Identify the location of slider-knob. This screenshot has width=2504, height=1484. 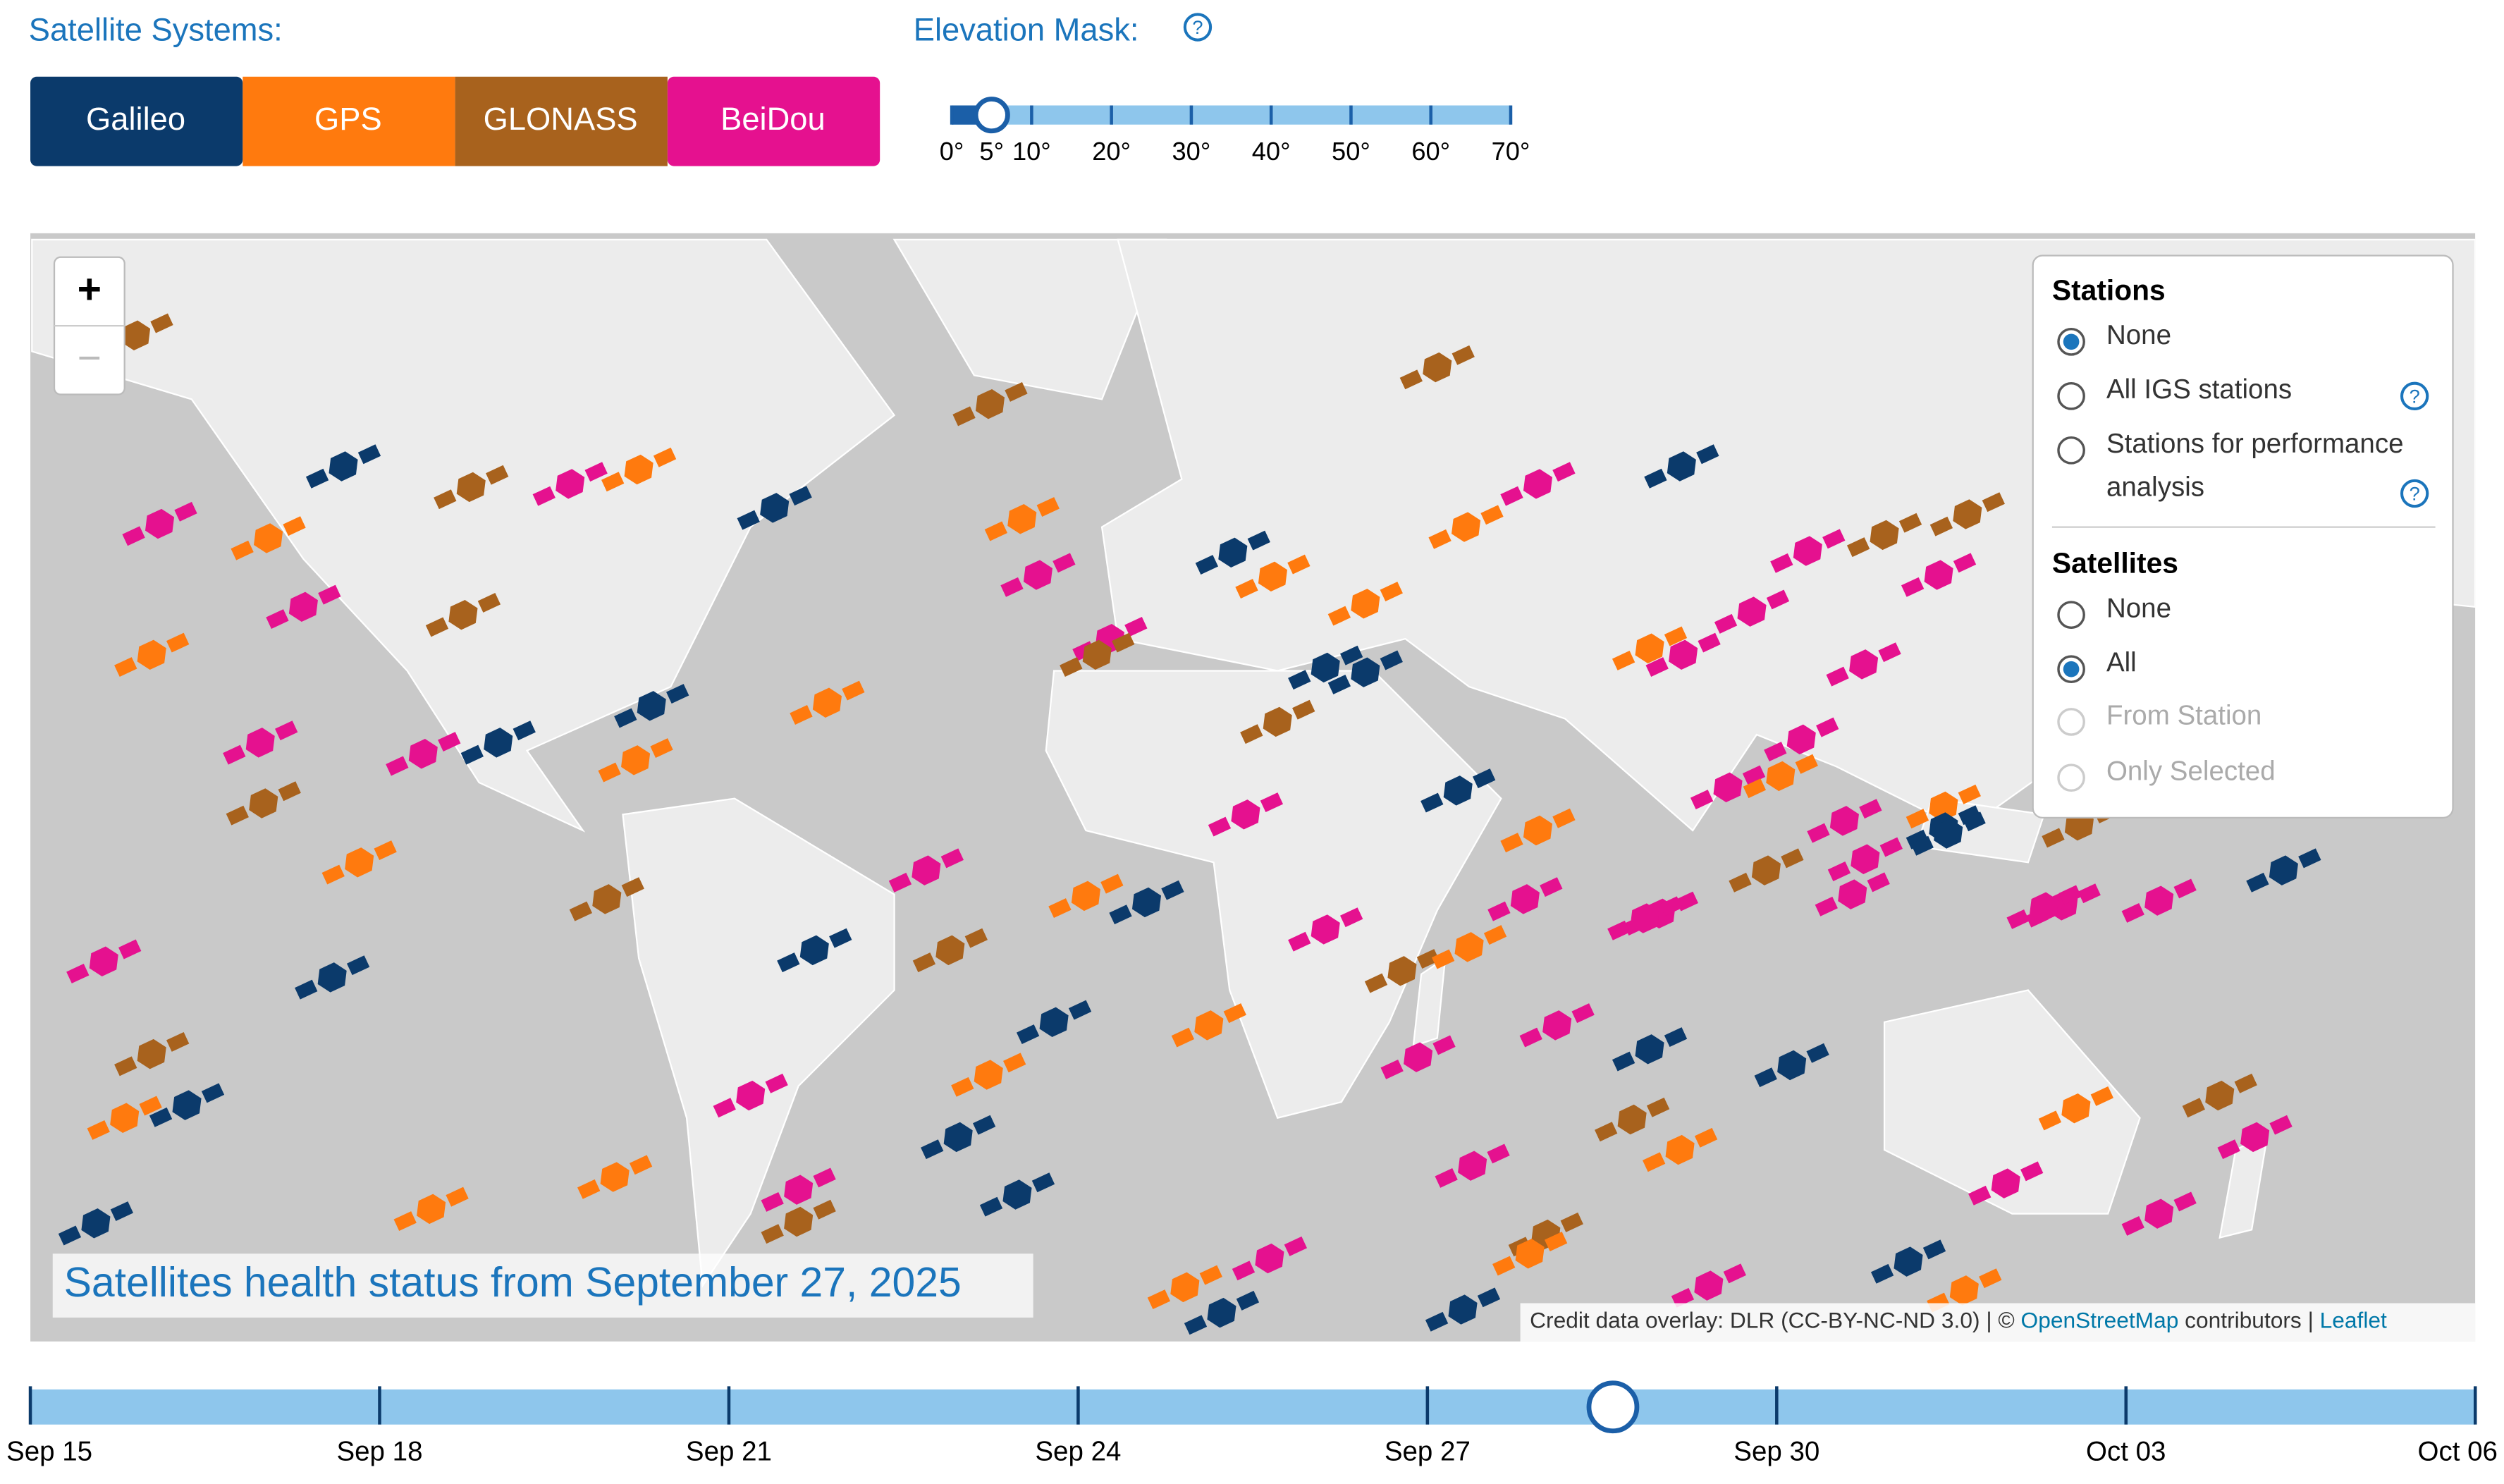
(992, 115).